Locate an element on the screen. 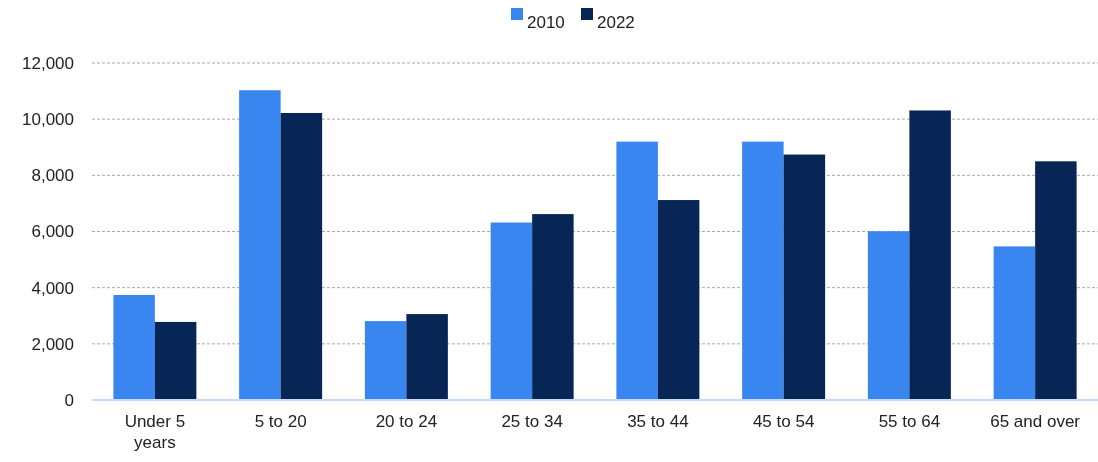 The image size is (1098, 462). x-tick-label: 5 to 20 is located at coordinates (280, 421).